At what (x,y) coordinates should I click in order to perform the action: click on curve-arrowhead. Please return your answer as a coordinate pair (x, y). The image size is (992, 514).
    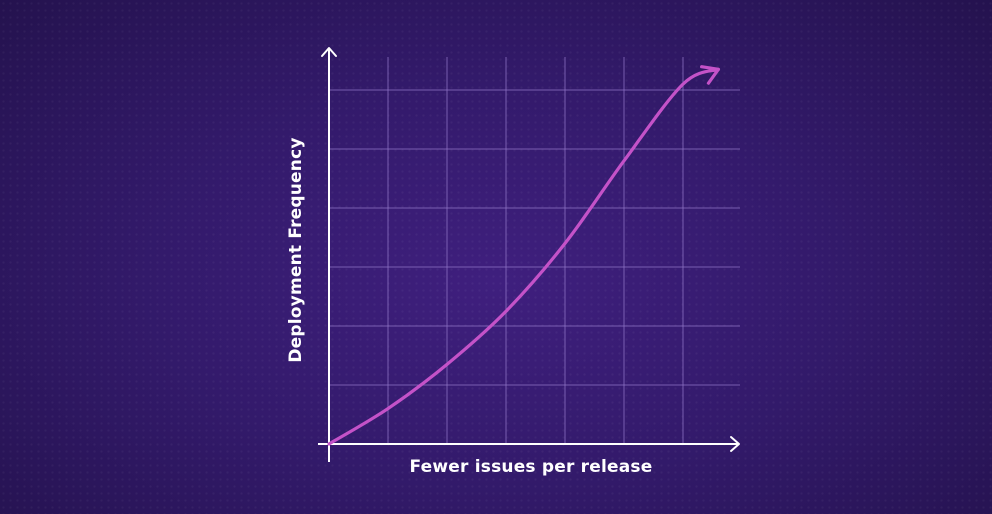
    Looking at the image, I should click on (710, 75).